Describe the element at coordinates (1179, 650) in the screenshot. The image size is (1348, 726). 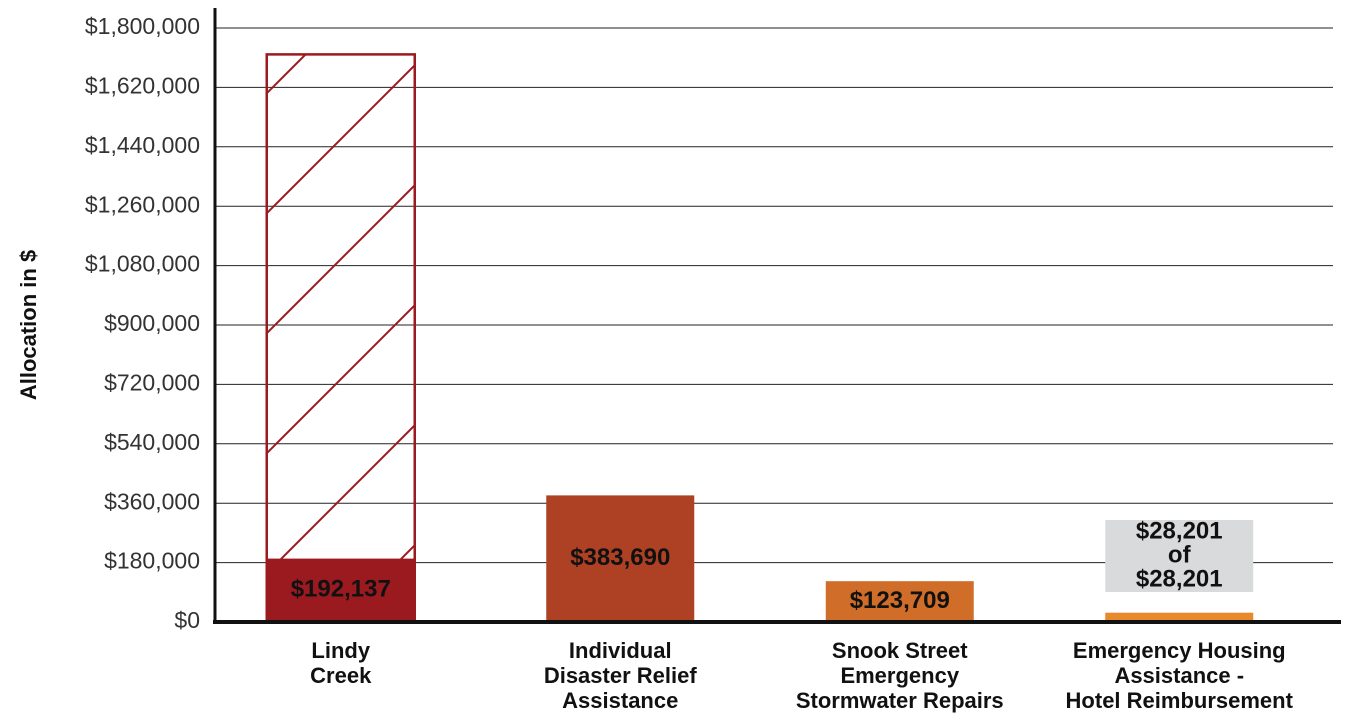
I see `x-tick-label: Emergency Housing` at that location.